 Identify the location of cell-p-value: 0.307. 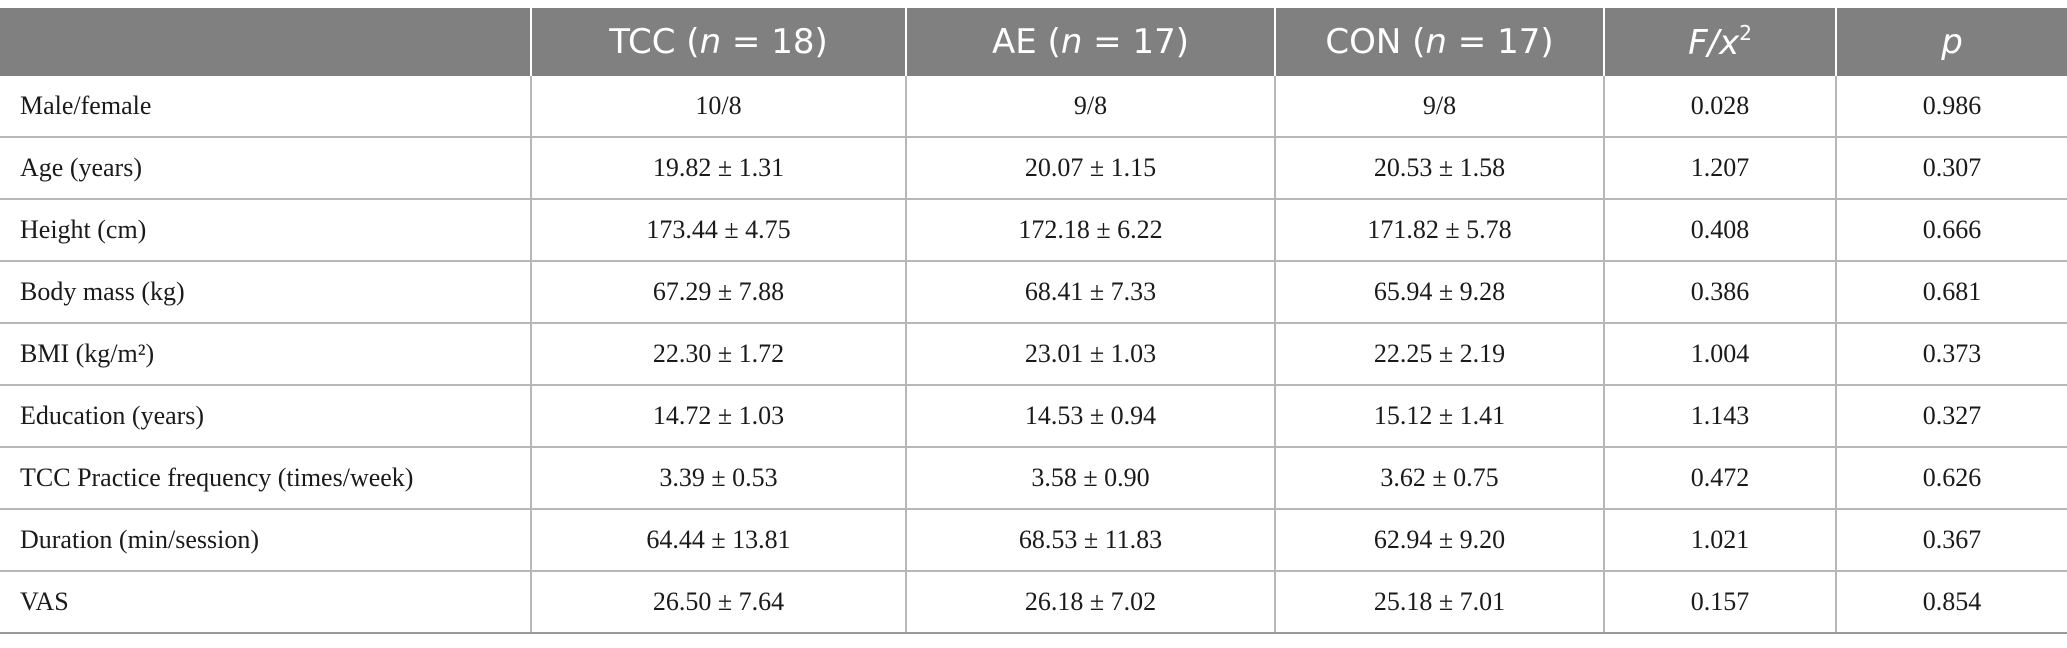
(1951, 168).